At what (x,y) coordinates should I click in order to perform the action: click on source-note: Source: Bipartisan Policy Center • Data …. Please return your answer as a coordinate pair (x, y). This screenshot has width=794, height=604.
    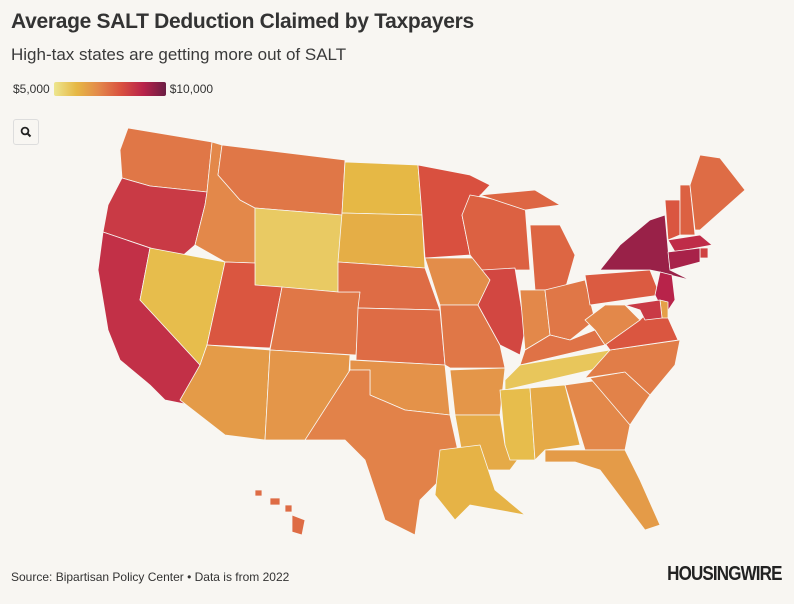
    Looking at the image, I should click on (150, 577).